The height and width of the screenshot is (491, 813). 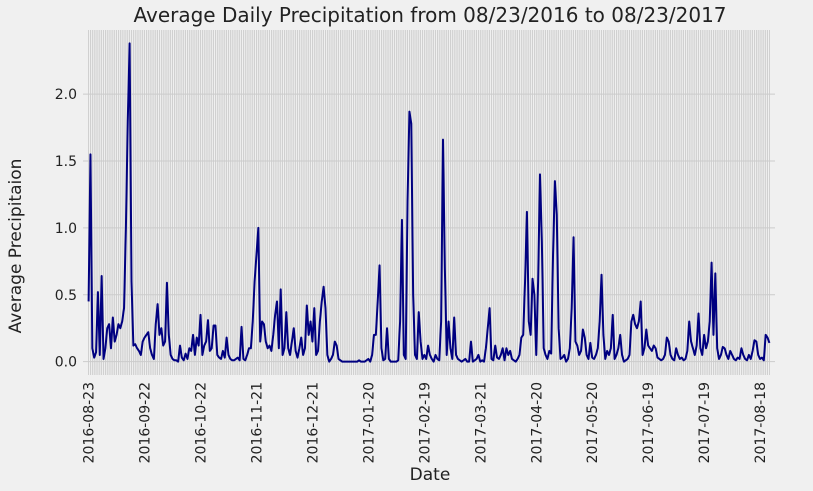 What do you see at coordinates (593, 422) in the screenshot?
I see `x-tick-label: 2017-05-20` at bounding box center [593, 422].